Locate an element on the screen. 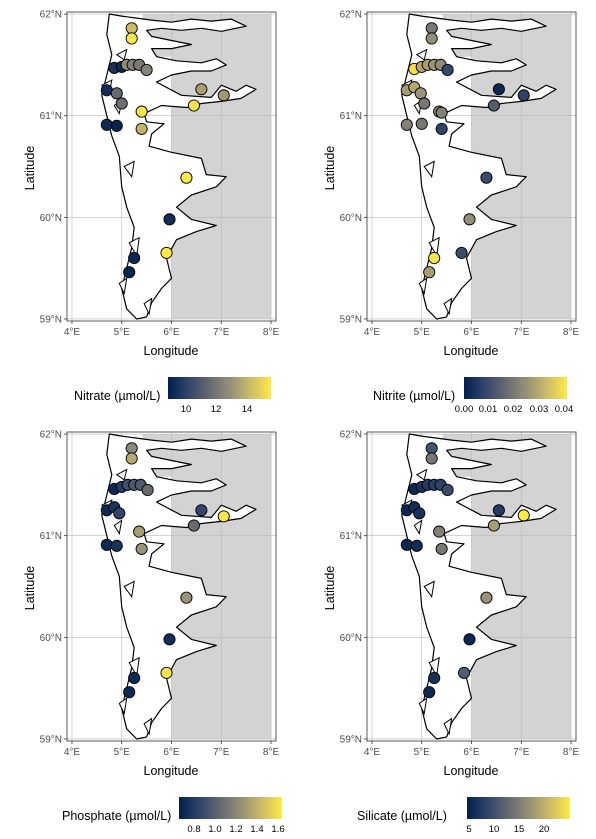  colorbar-legend: Nitrate (µmol/L) 10 12 14 is located at coordinates (172, 396).